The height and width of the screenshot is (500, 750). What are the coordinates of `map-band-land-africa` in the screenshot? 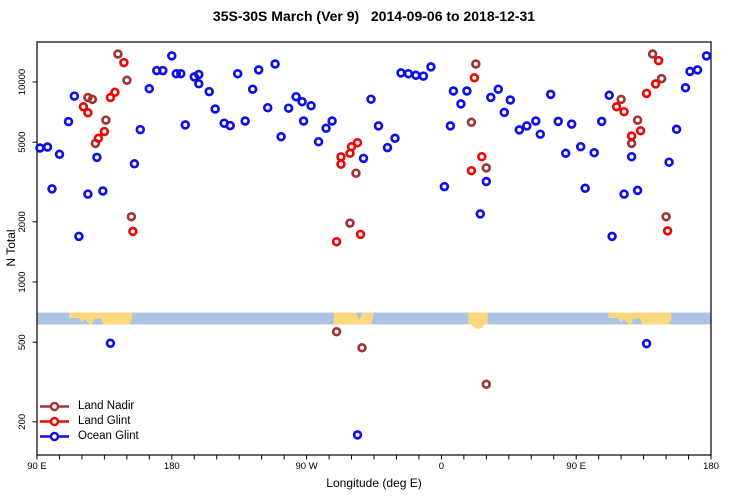 It's located at (478, 320).